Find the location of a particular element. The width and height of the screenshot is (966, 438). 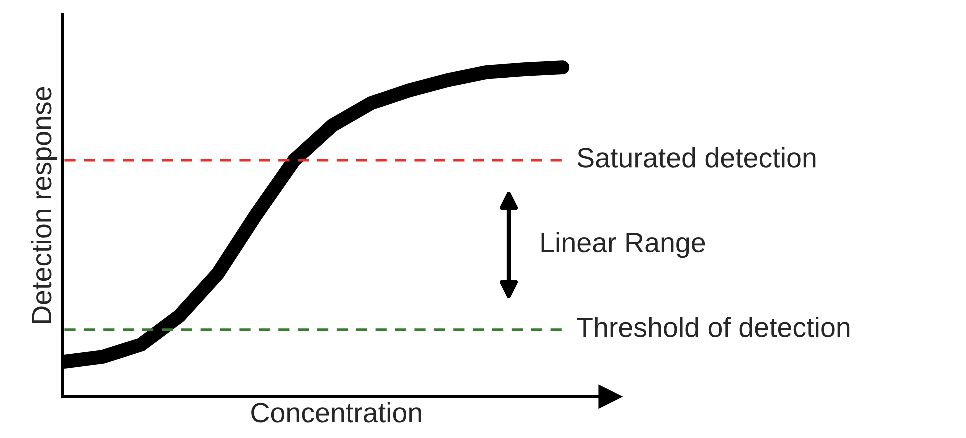

y-axis-title: Detection response is located at coordinates (44, 205).